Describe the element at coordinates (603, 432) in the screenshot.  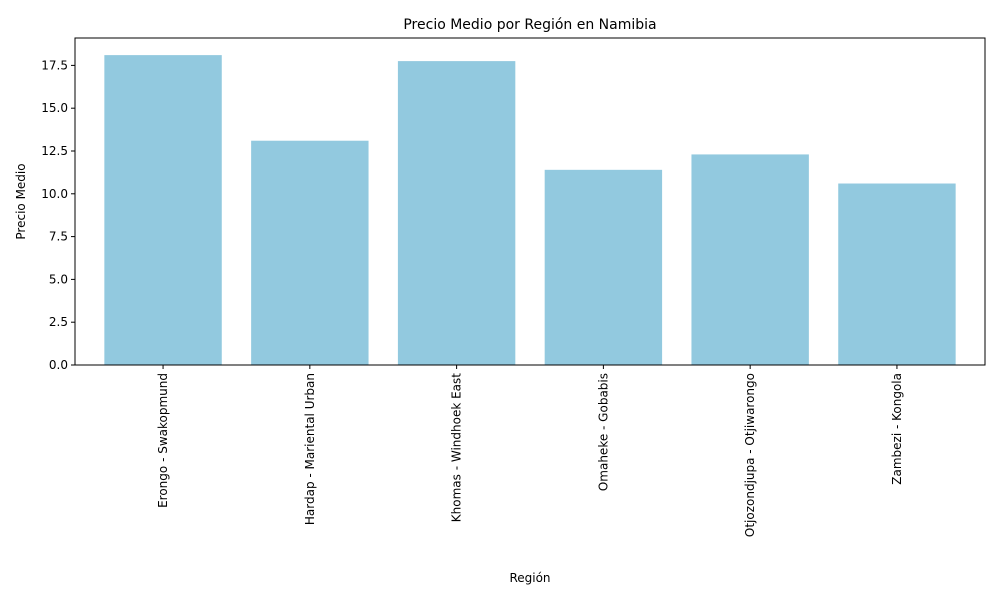
I see `x-tick-label-3: Omaheke - Gobabis` at that location.